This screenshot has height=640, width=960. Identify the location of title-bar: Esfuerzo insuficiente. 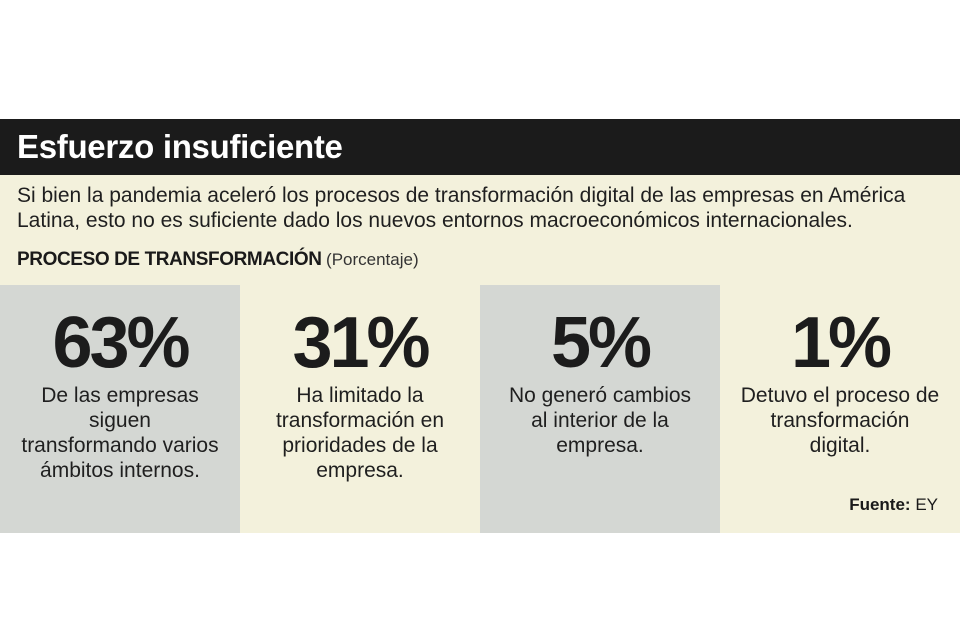
(480, 147).